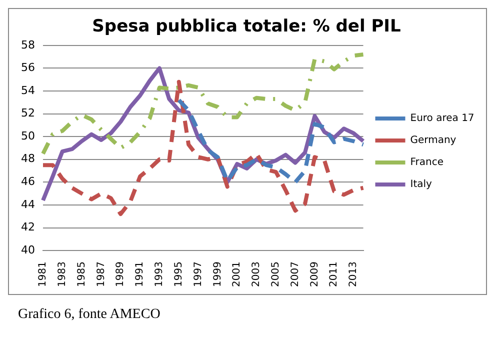  Describe the element at coordinates (120, 275) in the screenshot. I see `x-tick-label: 1989` at that location.